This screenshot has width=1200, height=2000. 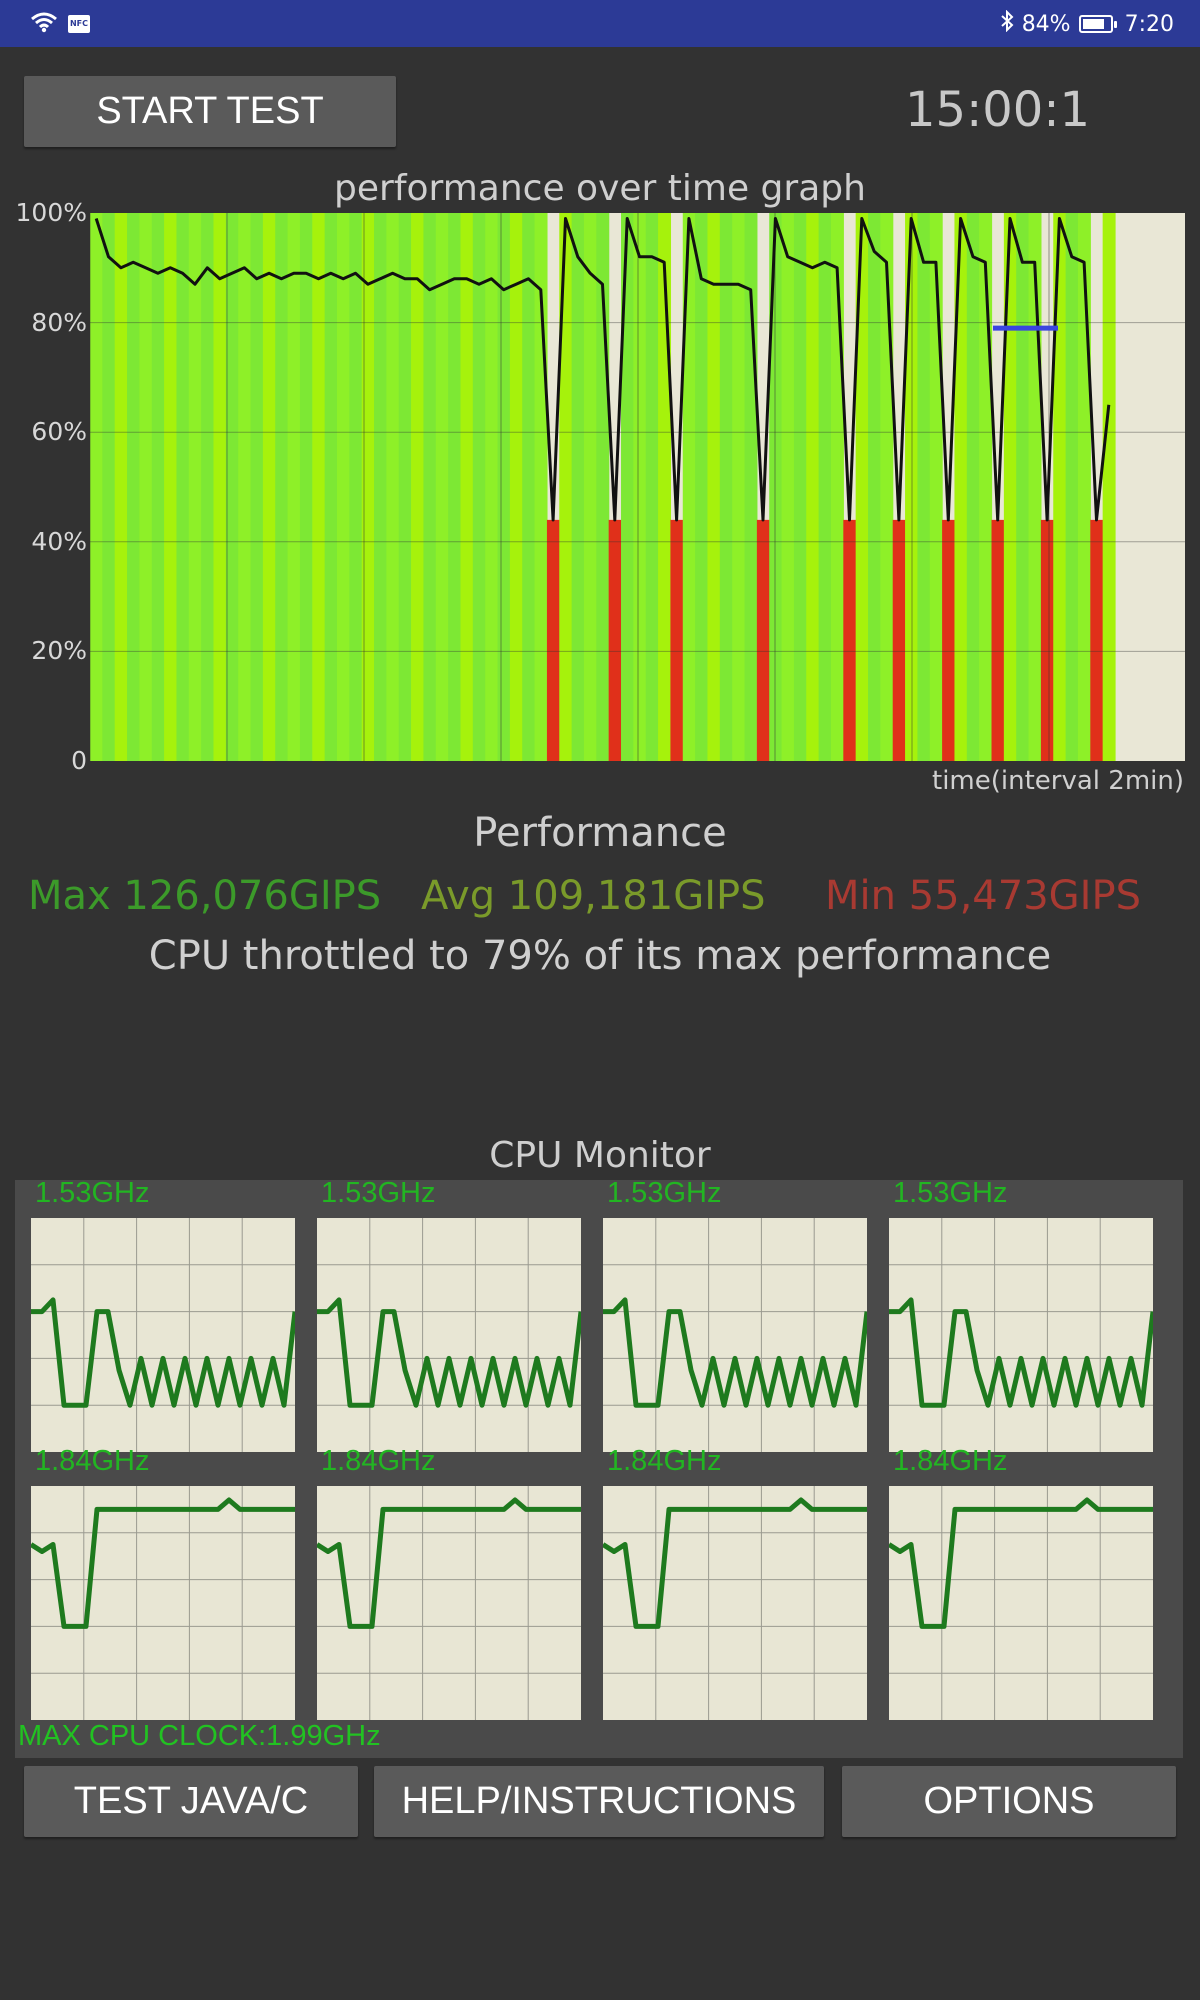 I want to click on y-tick-label: 20%, so click(x=59, y=650).